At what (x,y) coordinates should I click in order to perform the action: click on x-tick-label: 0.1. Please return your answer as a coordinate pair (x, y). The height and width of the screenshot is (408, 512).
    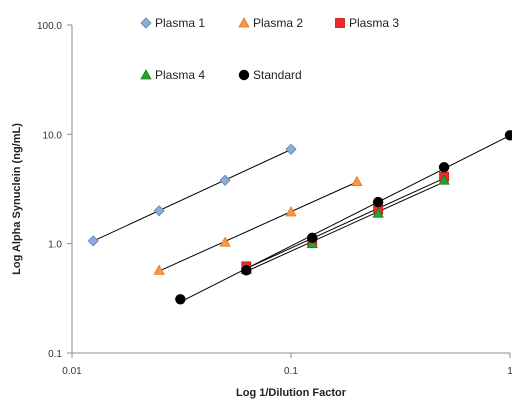
    Looking at the image, I should click on (291, 371).